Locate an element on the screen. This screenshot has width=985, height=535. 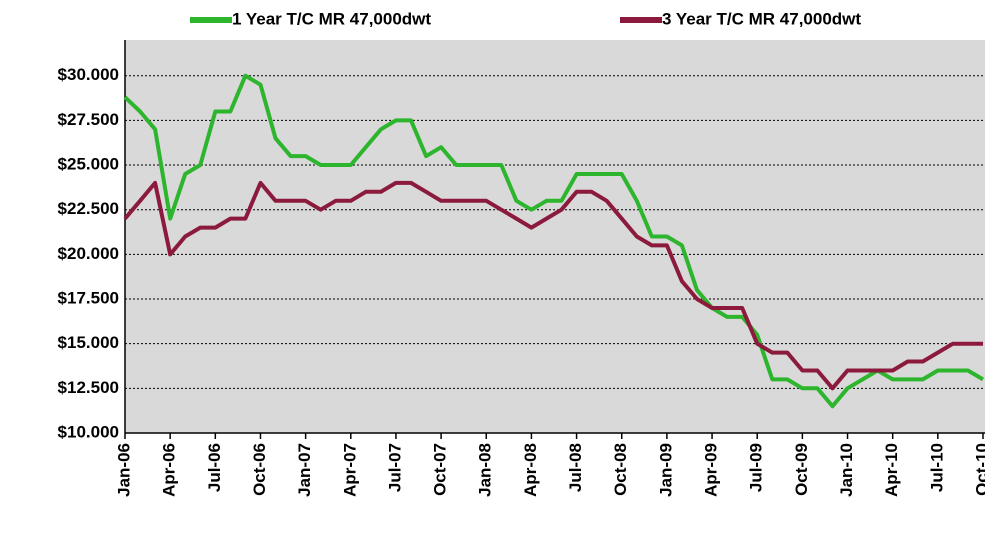
y-tick-label: $25.000 is located at coordinates (88, 164).